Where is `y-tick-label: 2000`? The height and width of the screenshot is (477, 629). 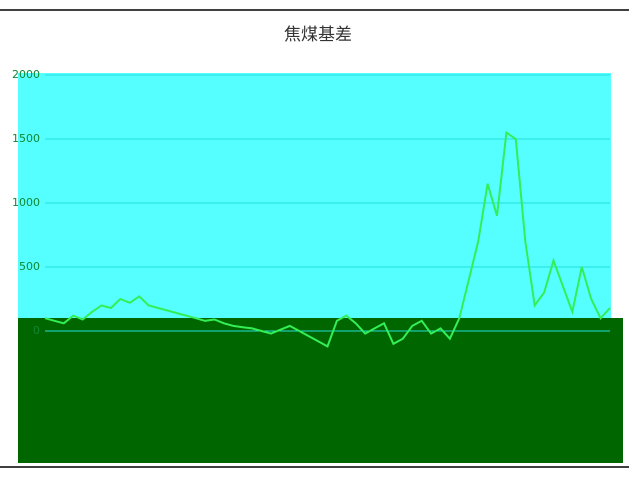
y-tick-label: 2000 is located at coordinates (26, 74).